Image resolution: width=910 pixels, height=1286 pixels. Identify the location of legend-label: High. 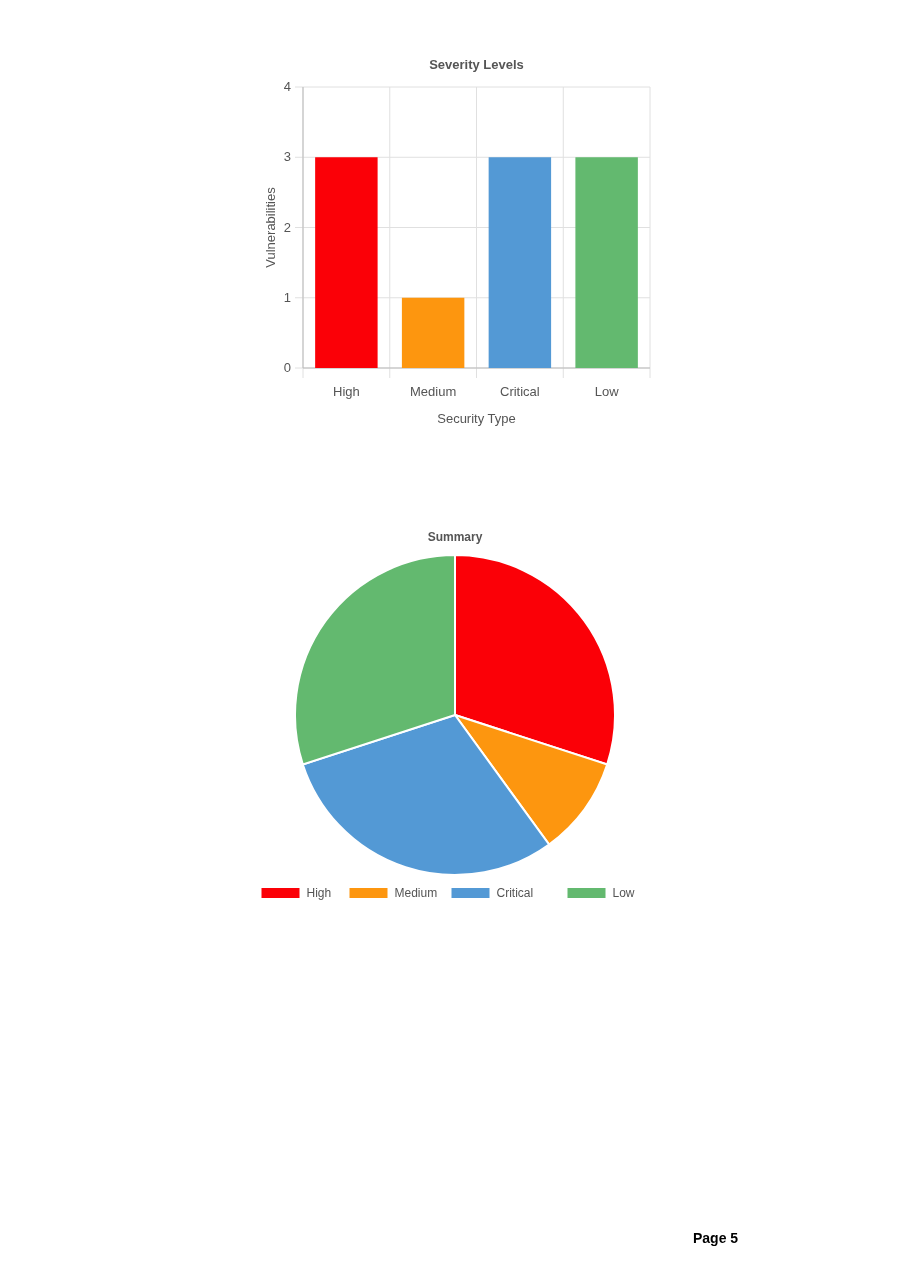
(319, 893).